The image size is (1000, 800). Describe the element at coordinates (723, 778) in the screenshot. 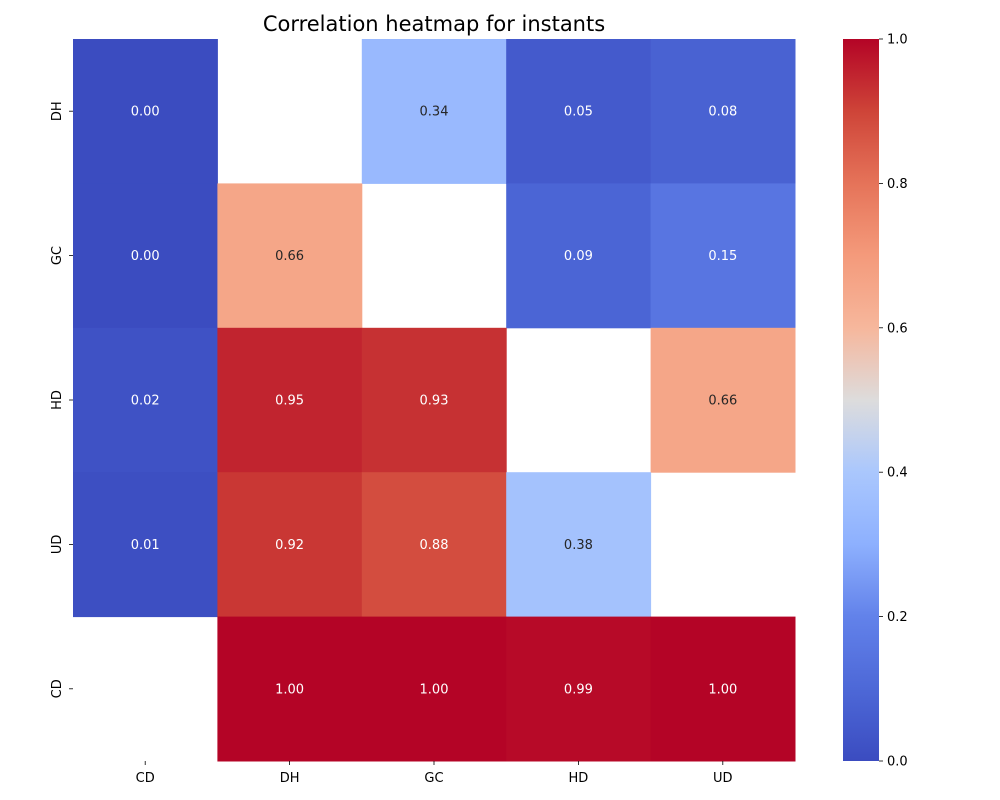

I see `x-tick-label: UD` at that location.